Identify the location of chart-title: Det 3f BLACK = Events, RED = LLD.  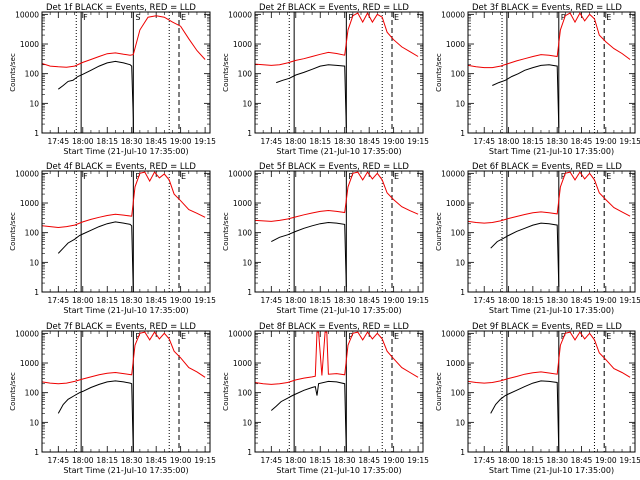
(547, 8).